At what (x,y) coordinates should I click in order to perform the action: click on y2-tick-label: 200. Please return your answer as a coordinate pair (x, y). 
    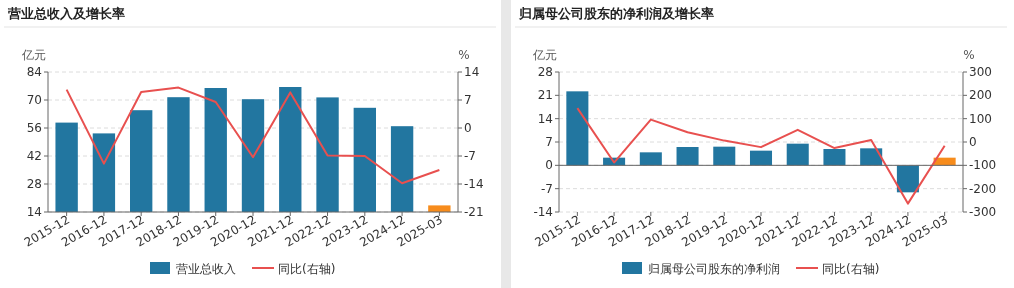
    Looking at the image, I should click on (980, 95).